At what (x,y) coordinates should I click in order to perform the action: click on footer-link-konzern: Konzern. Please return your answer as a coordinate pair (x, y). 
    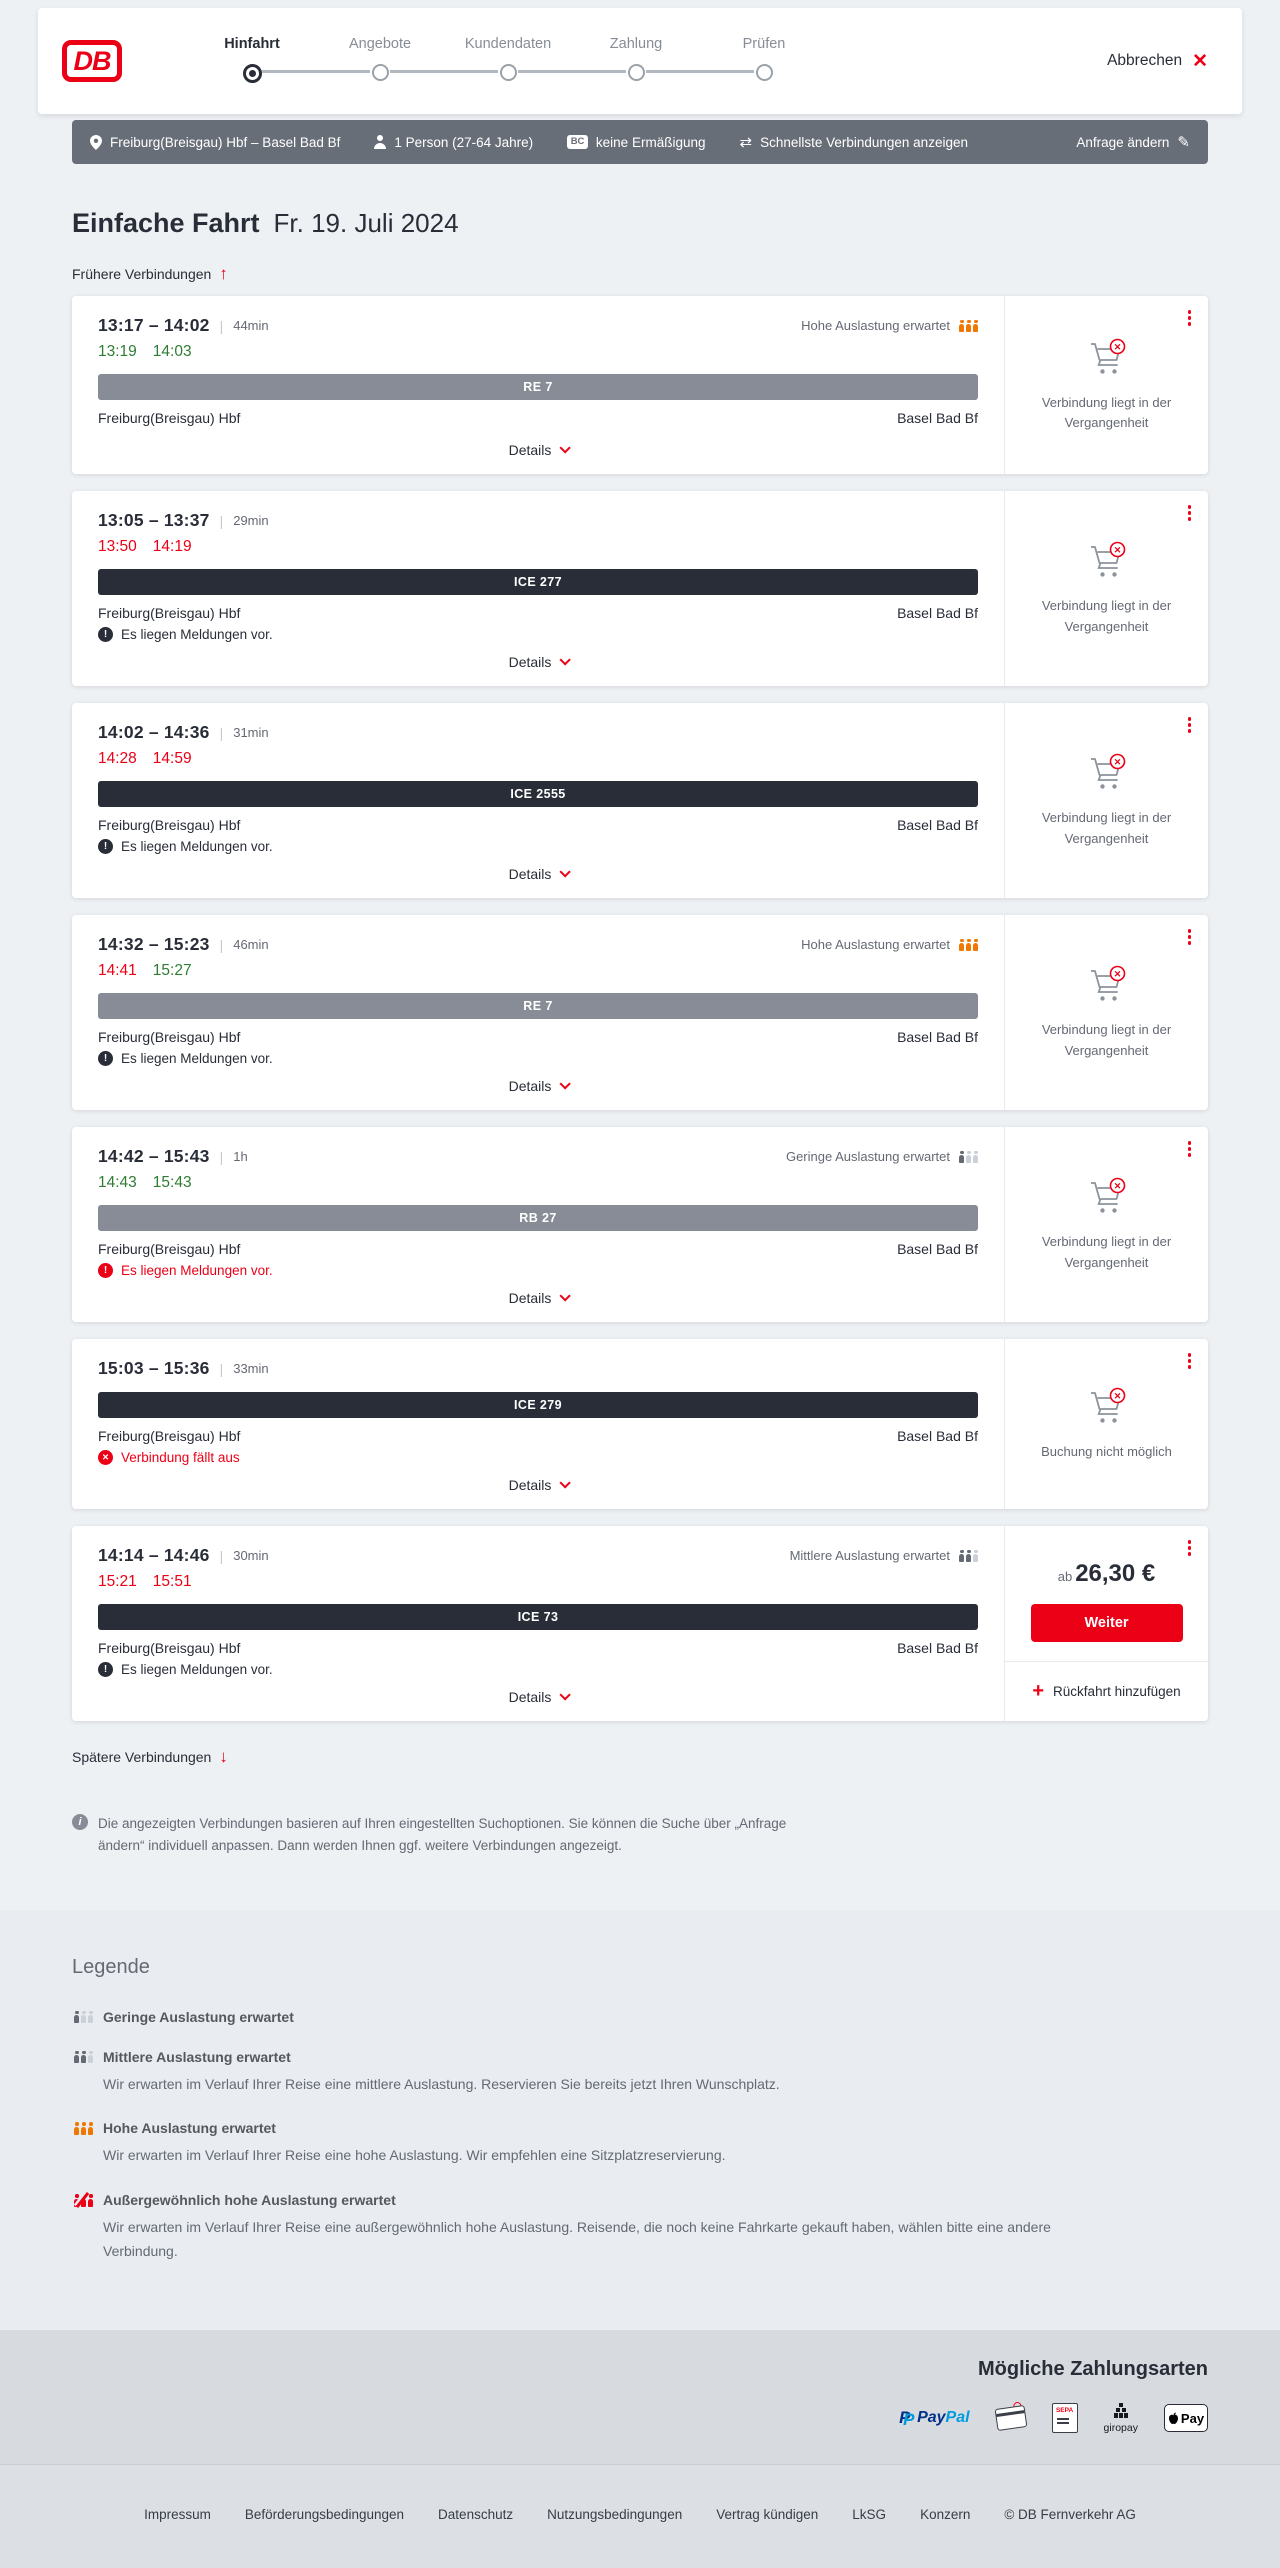
    Looking at the image, I should click on (945, 2514).